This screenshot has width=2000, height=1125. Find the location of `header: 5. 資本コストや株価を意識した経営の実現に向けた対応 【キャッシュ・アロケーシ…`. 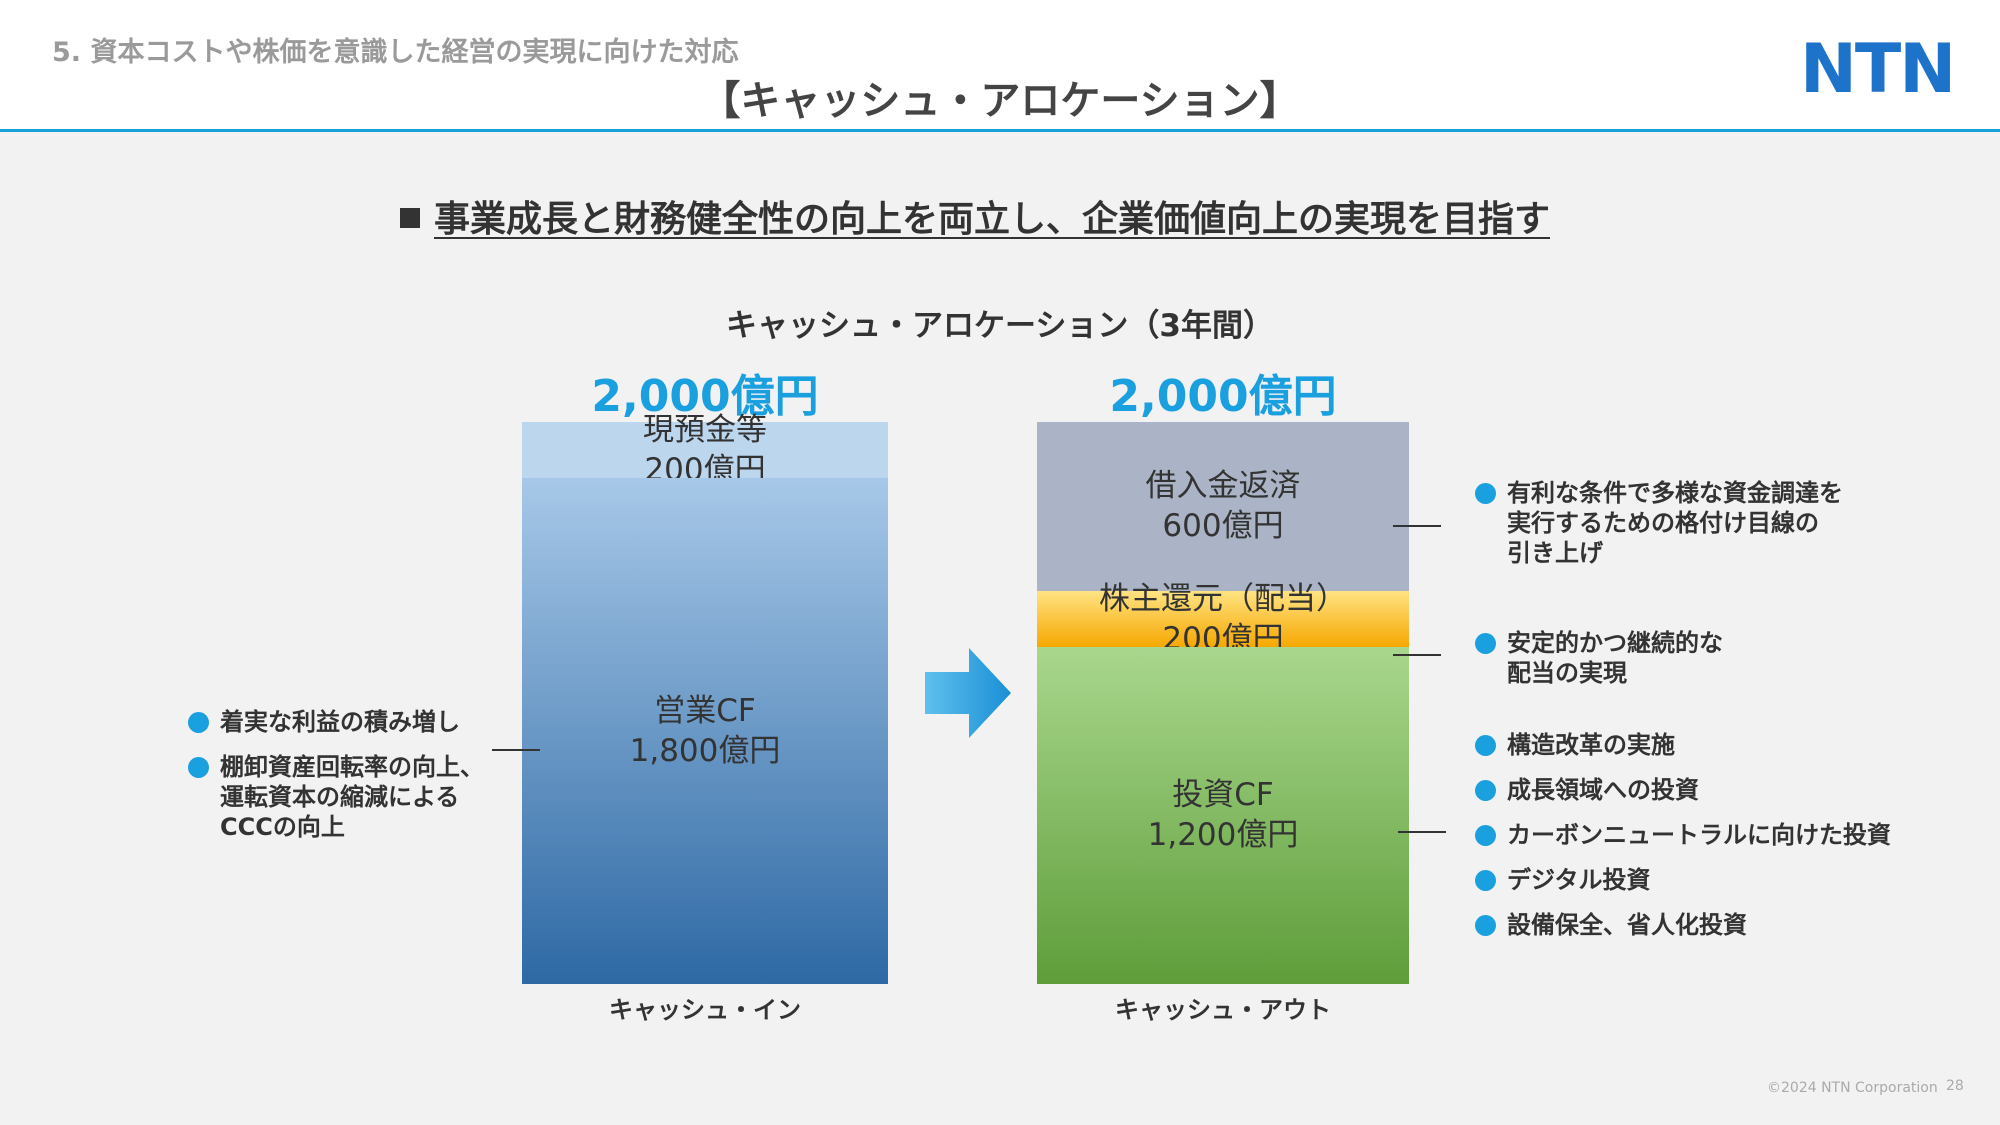

header: 5. 資本コストや株価を意識した経営の実現に向けた対応 【キャッシュ・アロケーシ… is located at coordinates (1000, 66).